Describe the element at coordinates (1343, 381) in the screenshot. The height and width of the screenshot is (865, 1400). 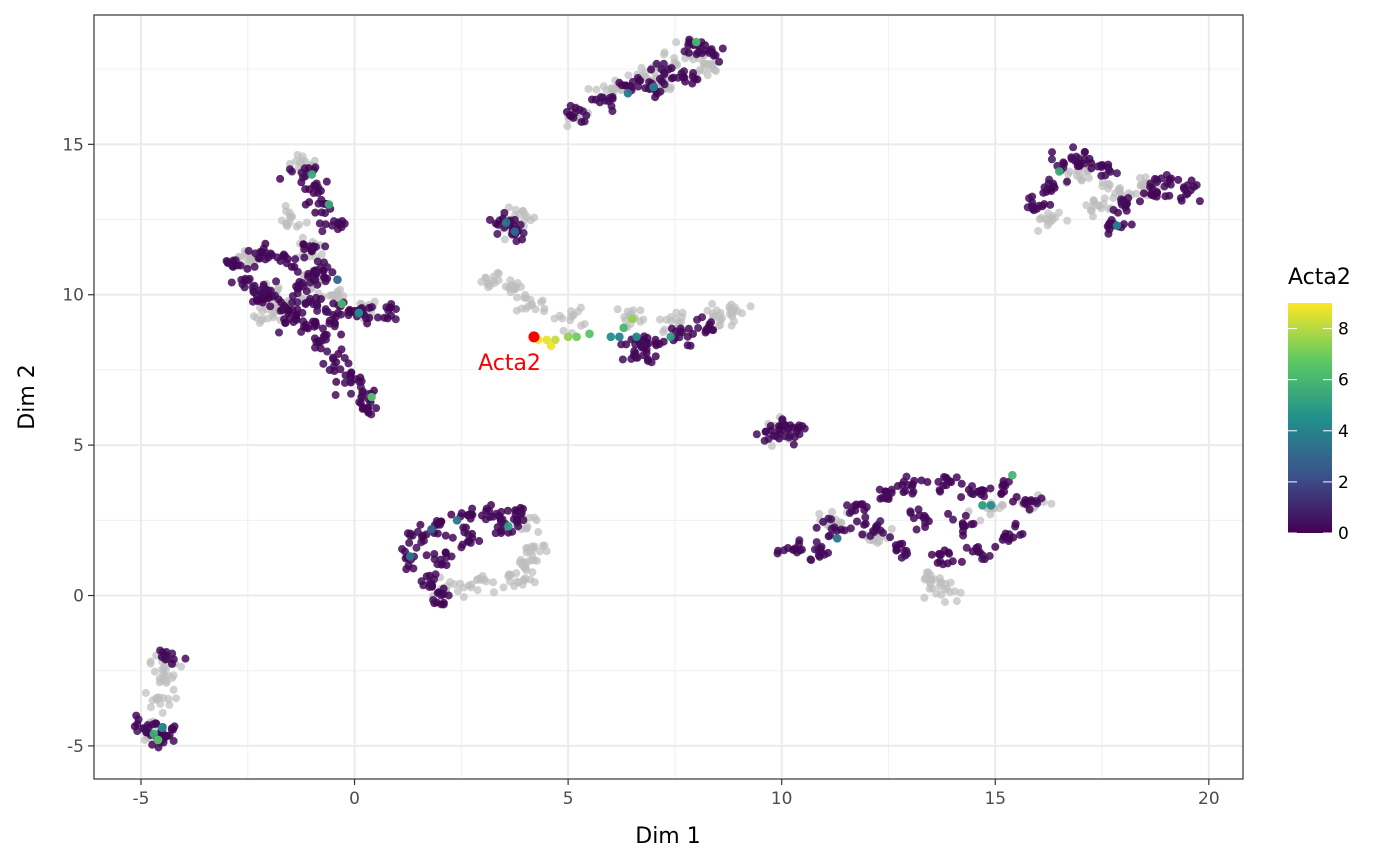
I see `legend-label: 6` at that location.